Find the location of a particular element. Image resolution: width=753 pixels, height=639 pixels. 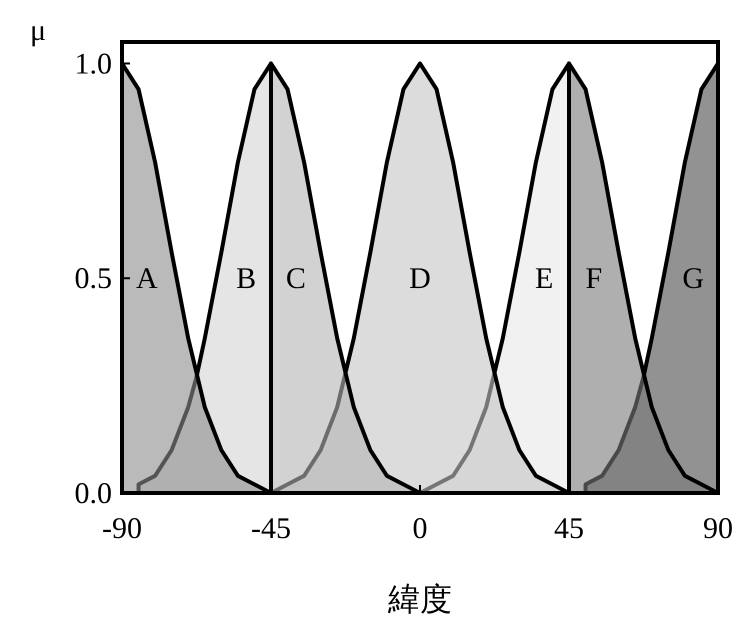

series-label: D is located at coordinates (420, 279).